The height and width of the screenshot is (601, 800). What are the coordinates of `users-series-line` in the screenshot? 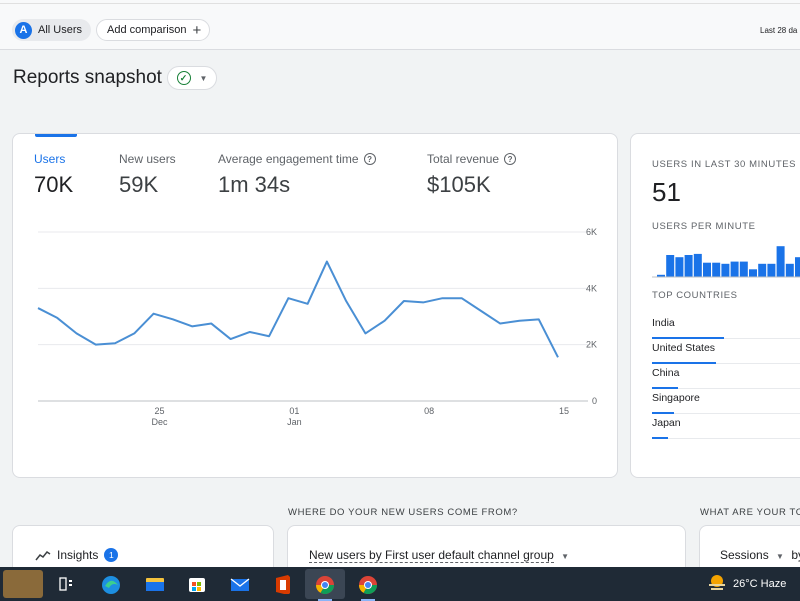 It's located at (298, 309).